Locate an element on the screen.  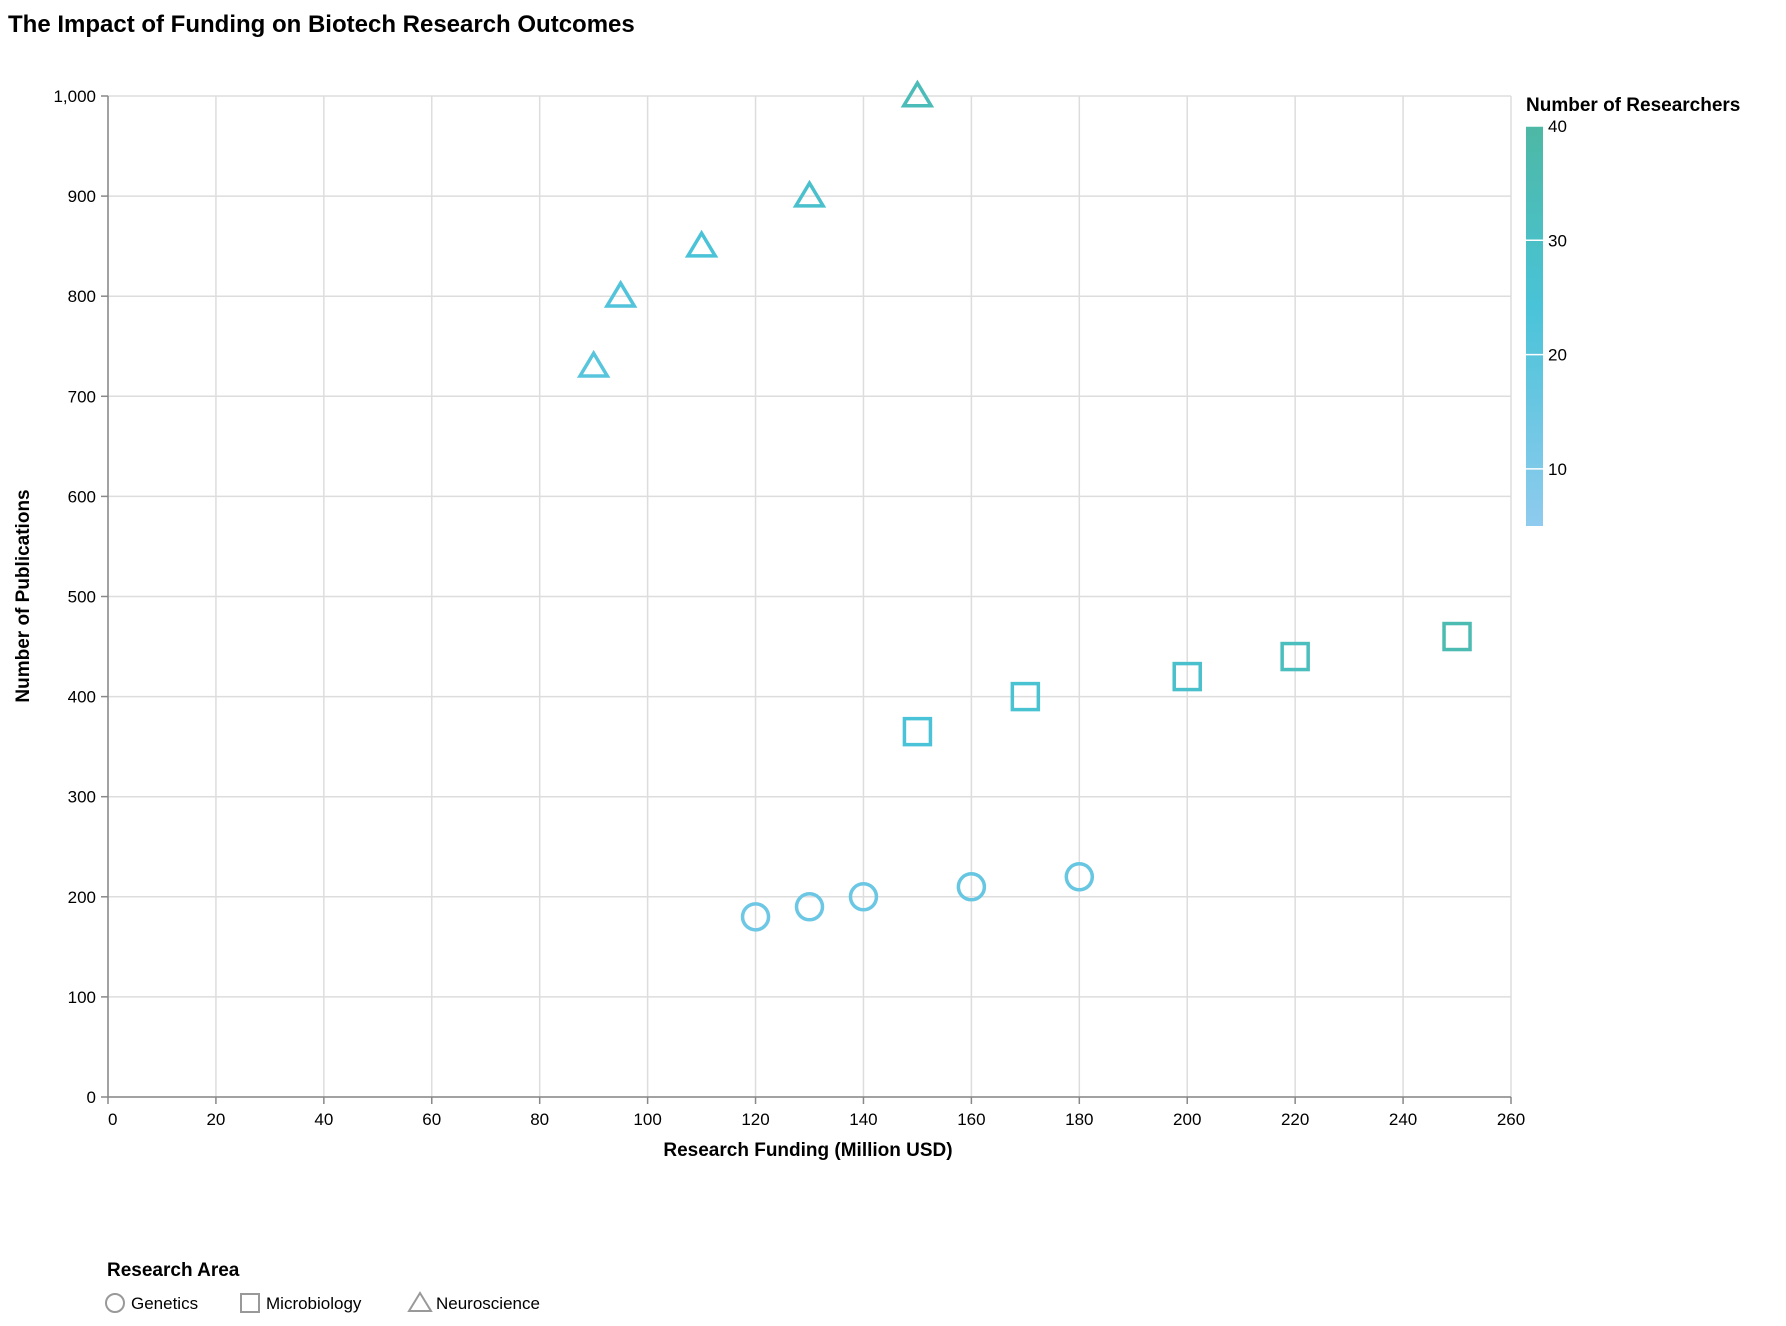
x-tick-label: 120 is located at coordinates (755, 1119).